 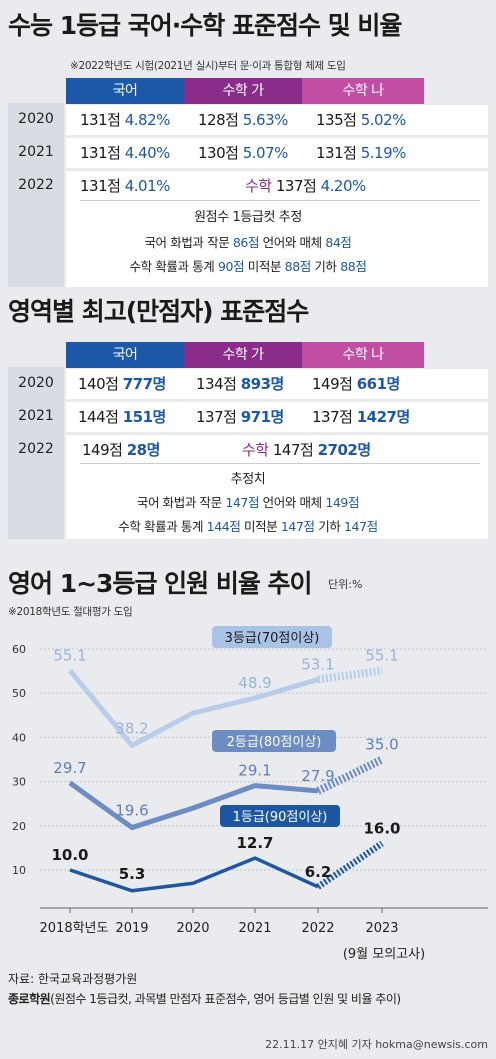 What do you see at coordinates (131, 811) in the screenshot?
I see `data-label: 19.6` at bounding box center [131, 811].